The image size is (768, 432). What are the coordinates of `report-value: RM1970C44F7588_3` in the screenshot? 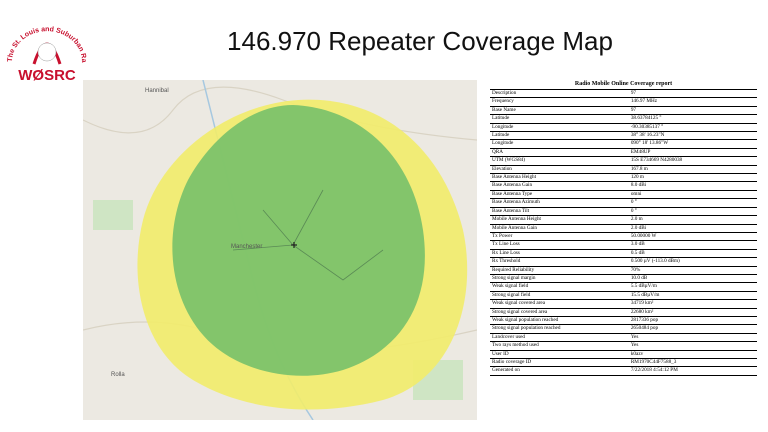 It's located at (692, 362).